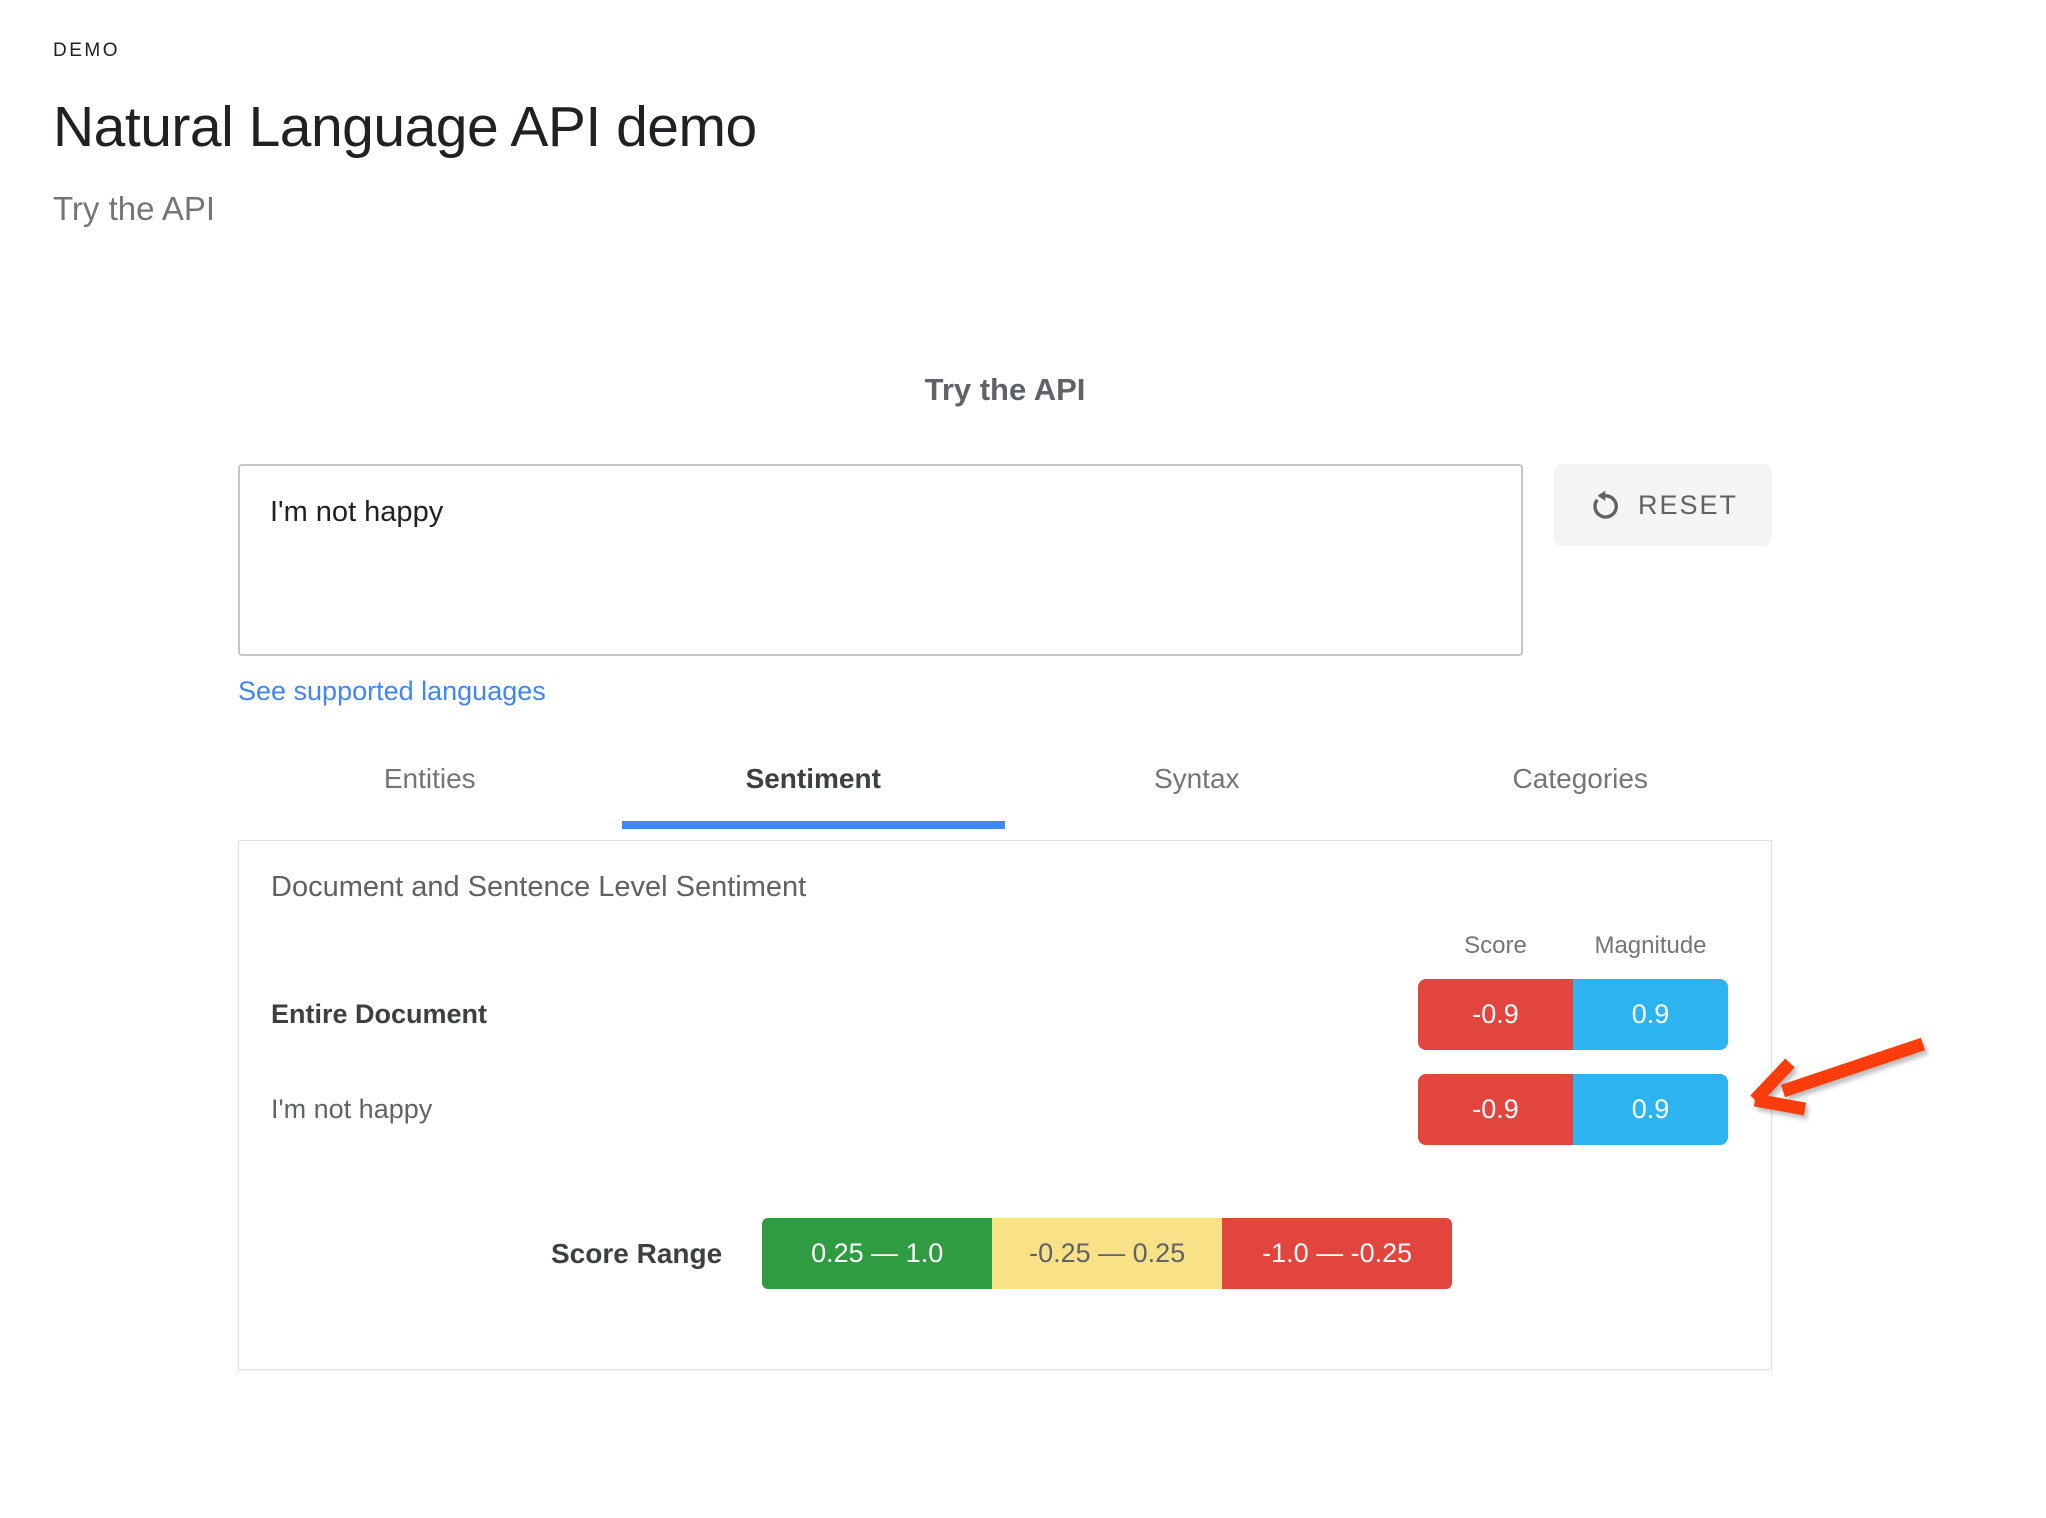  Describe the element at coordinates (1005, 1109) in the screenshot. I see `sentiment-row-sentence: I'm not happy -0.9 0.9` at that location.